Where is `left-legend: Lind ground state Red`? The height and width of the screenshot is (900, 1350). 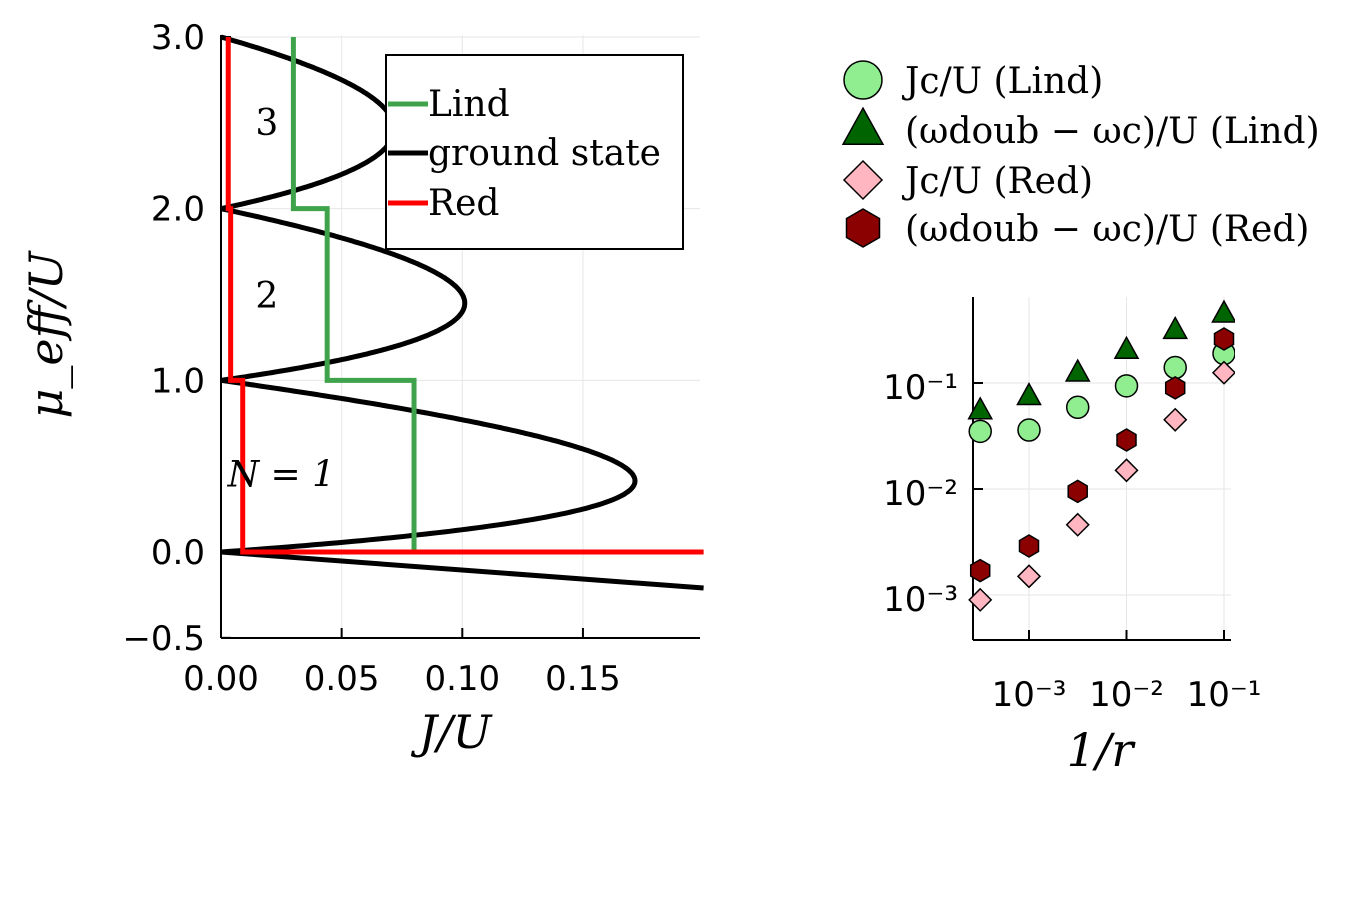
left-legend: Lind ground state Red is located at coordinates (534, 152).